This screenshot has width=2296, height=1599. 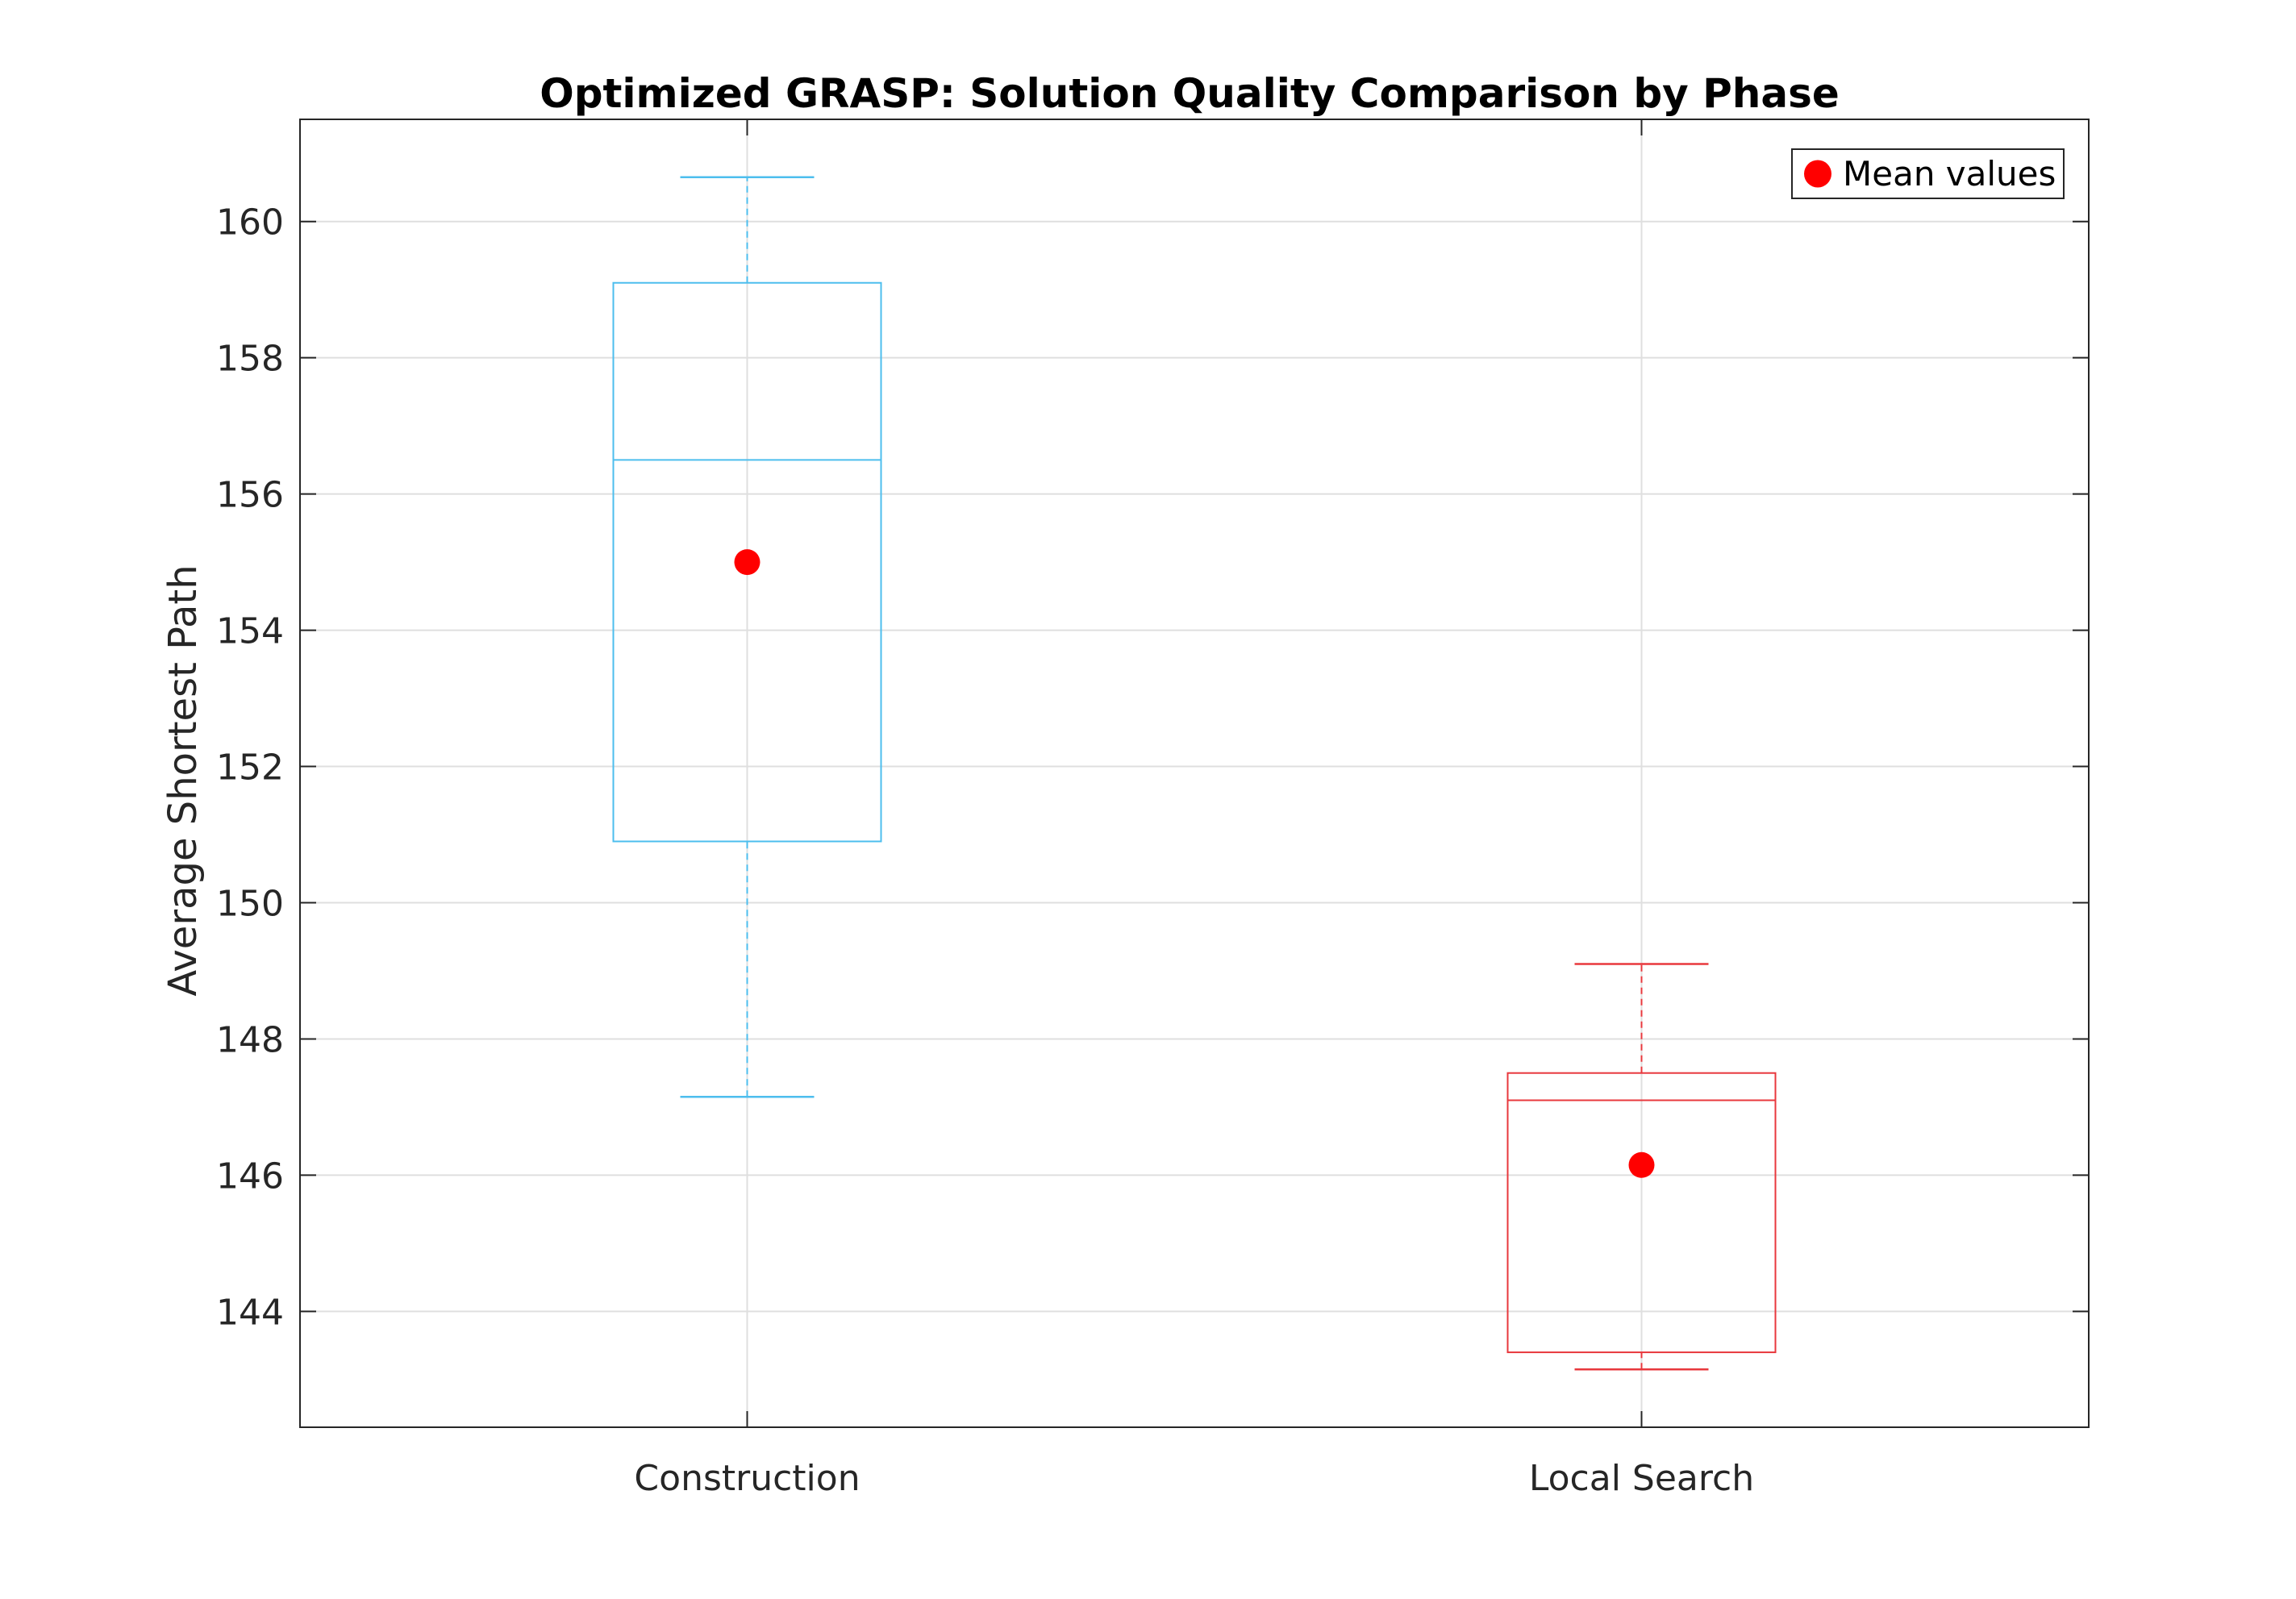 I want to click on y-tick-label-150: 150, so click(x=250, y=905).